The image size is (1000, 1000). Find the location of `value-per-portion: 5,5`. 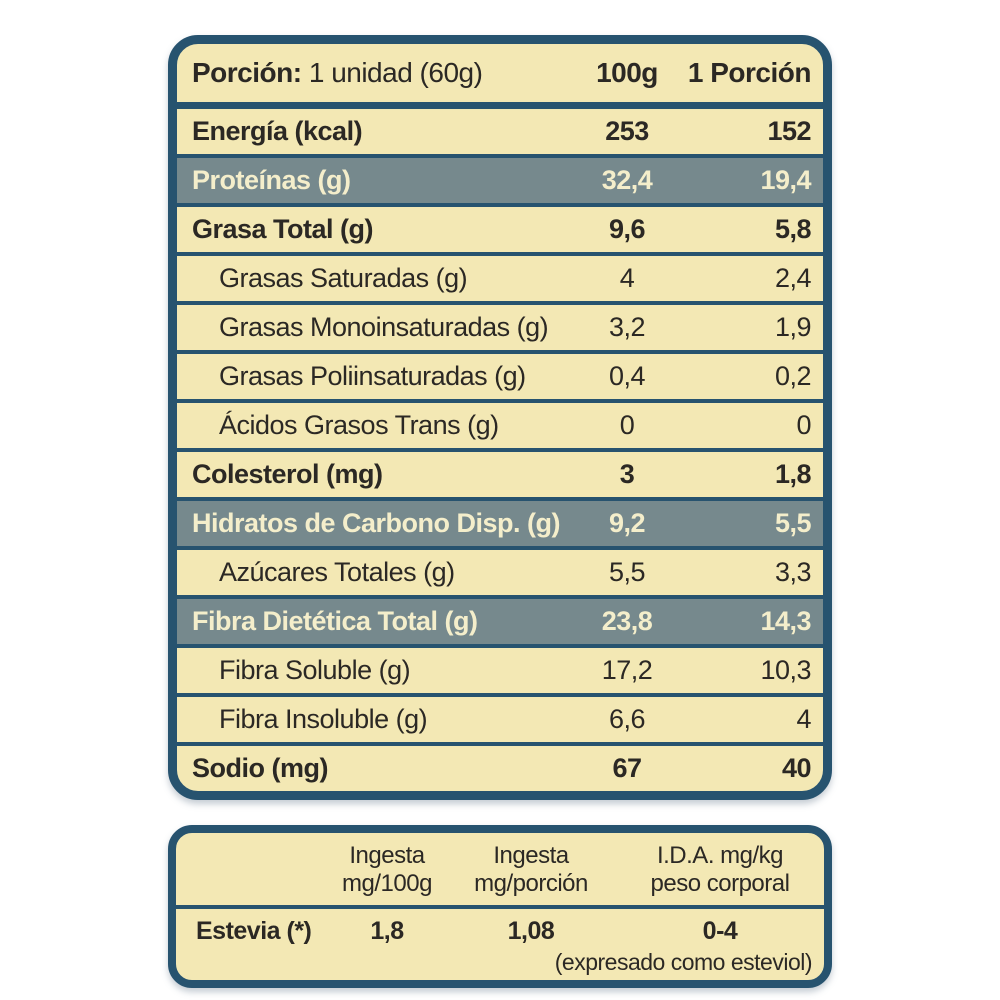

value-per-portion: 5,5 is located at coordinates (793, 523).